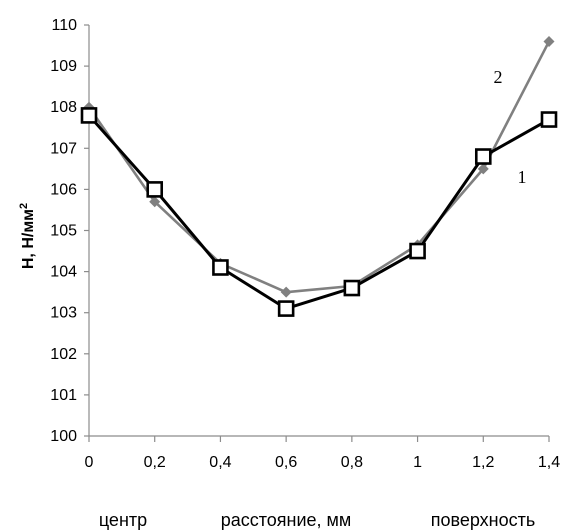  I want to click on x-tick-label: 0,8, so click(352, 462).